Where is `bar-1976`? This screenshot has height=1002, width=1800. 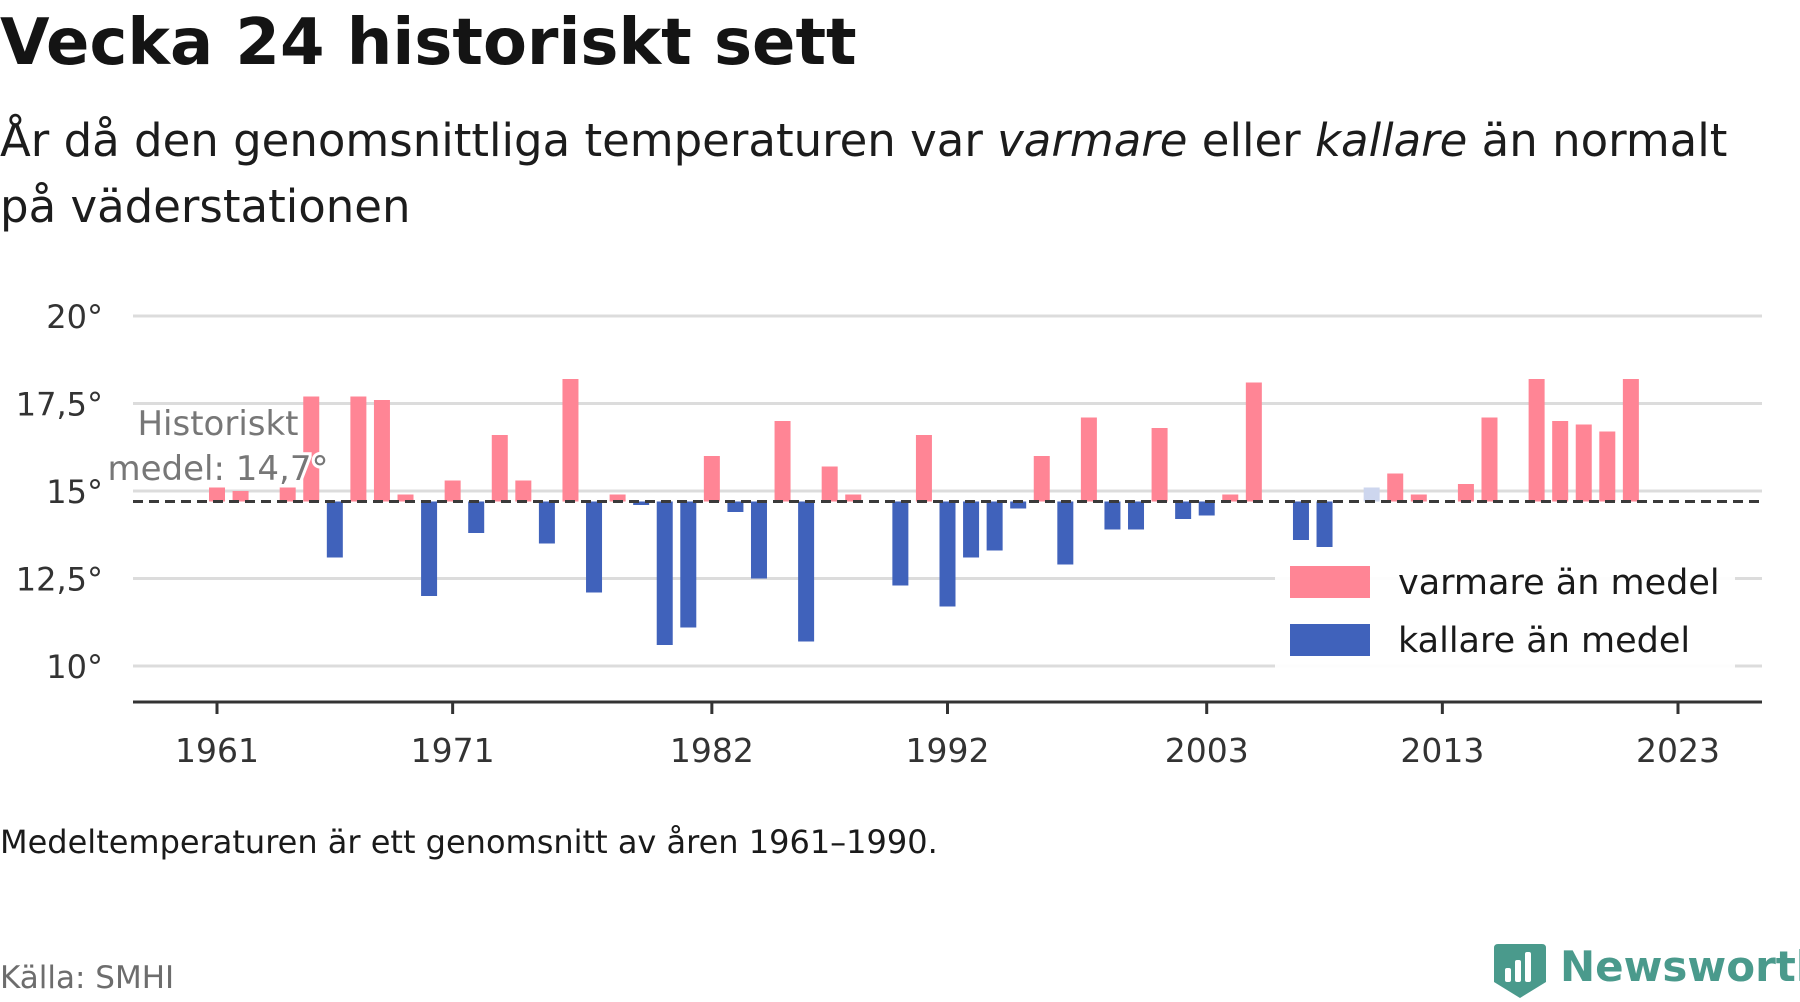
bar-1976 is located at coordinates (570, 440).